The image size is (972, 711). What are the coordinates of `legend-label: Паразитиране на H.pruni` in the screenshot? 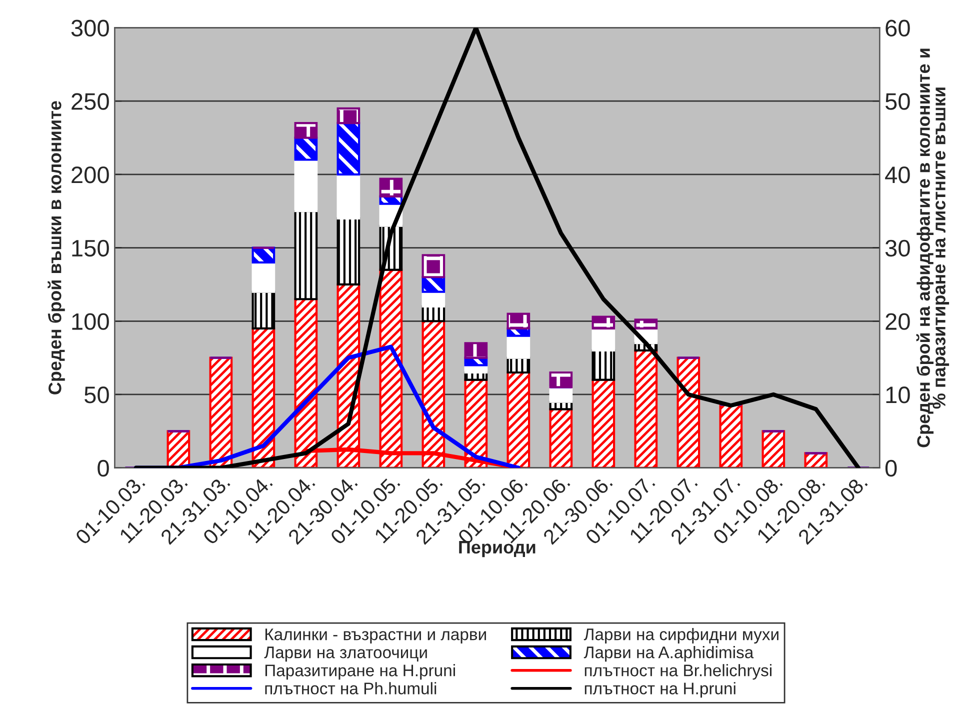 It's located at (360, 672).